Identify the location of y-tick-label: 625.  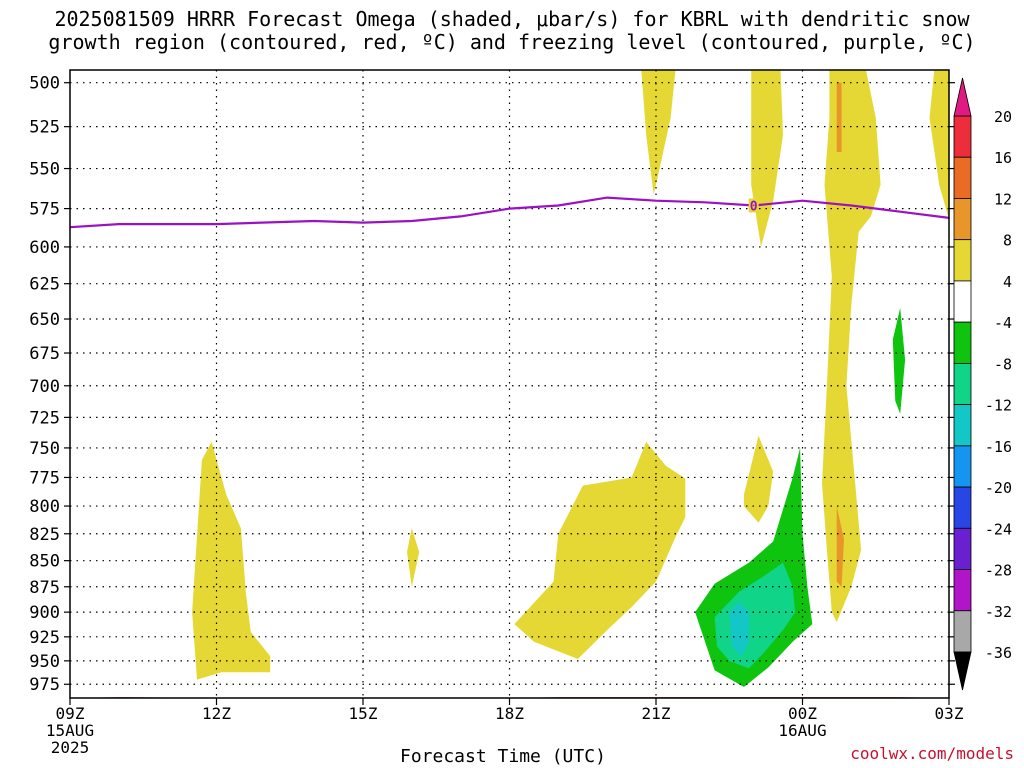
(44, 285).